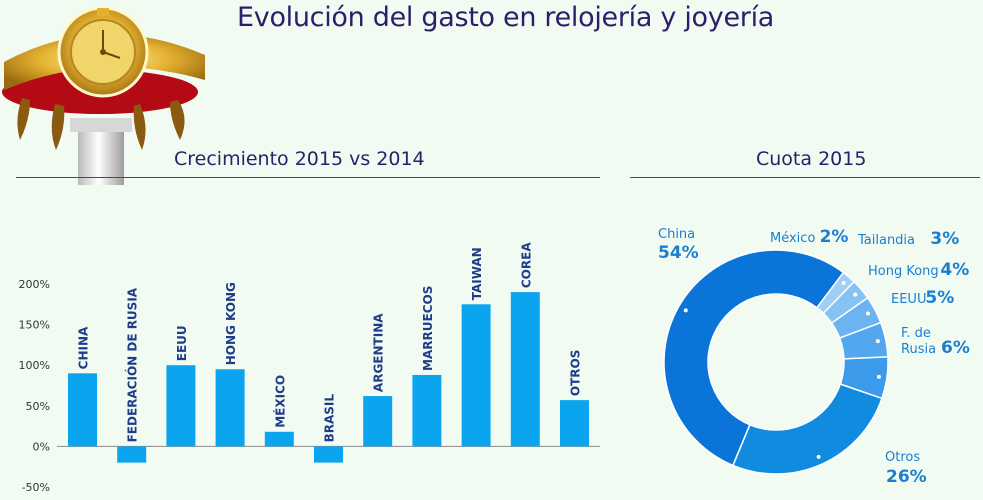 This screenshot has width=983, height=500. What do you see at coordinates (330, 418) in the screenshot?
I see `category-label: BRASIL` at bounding box center [330, 418].